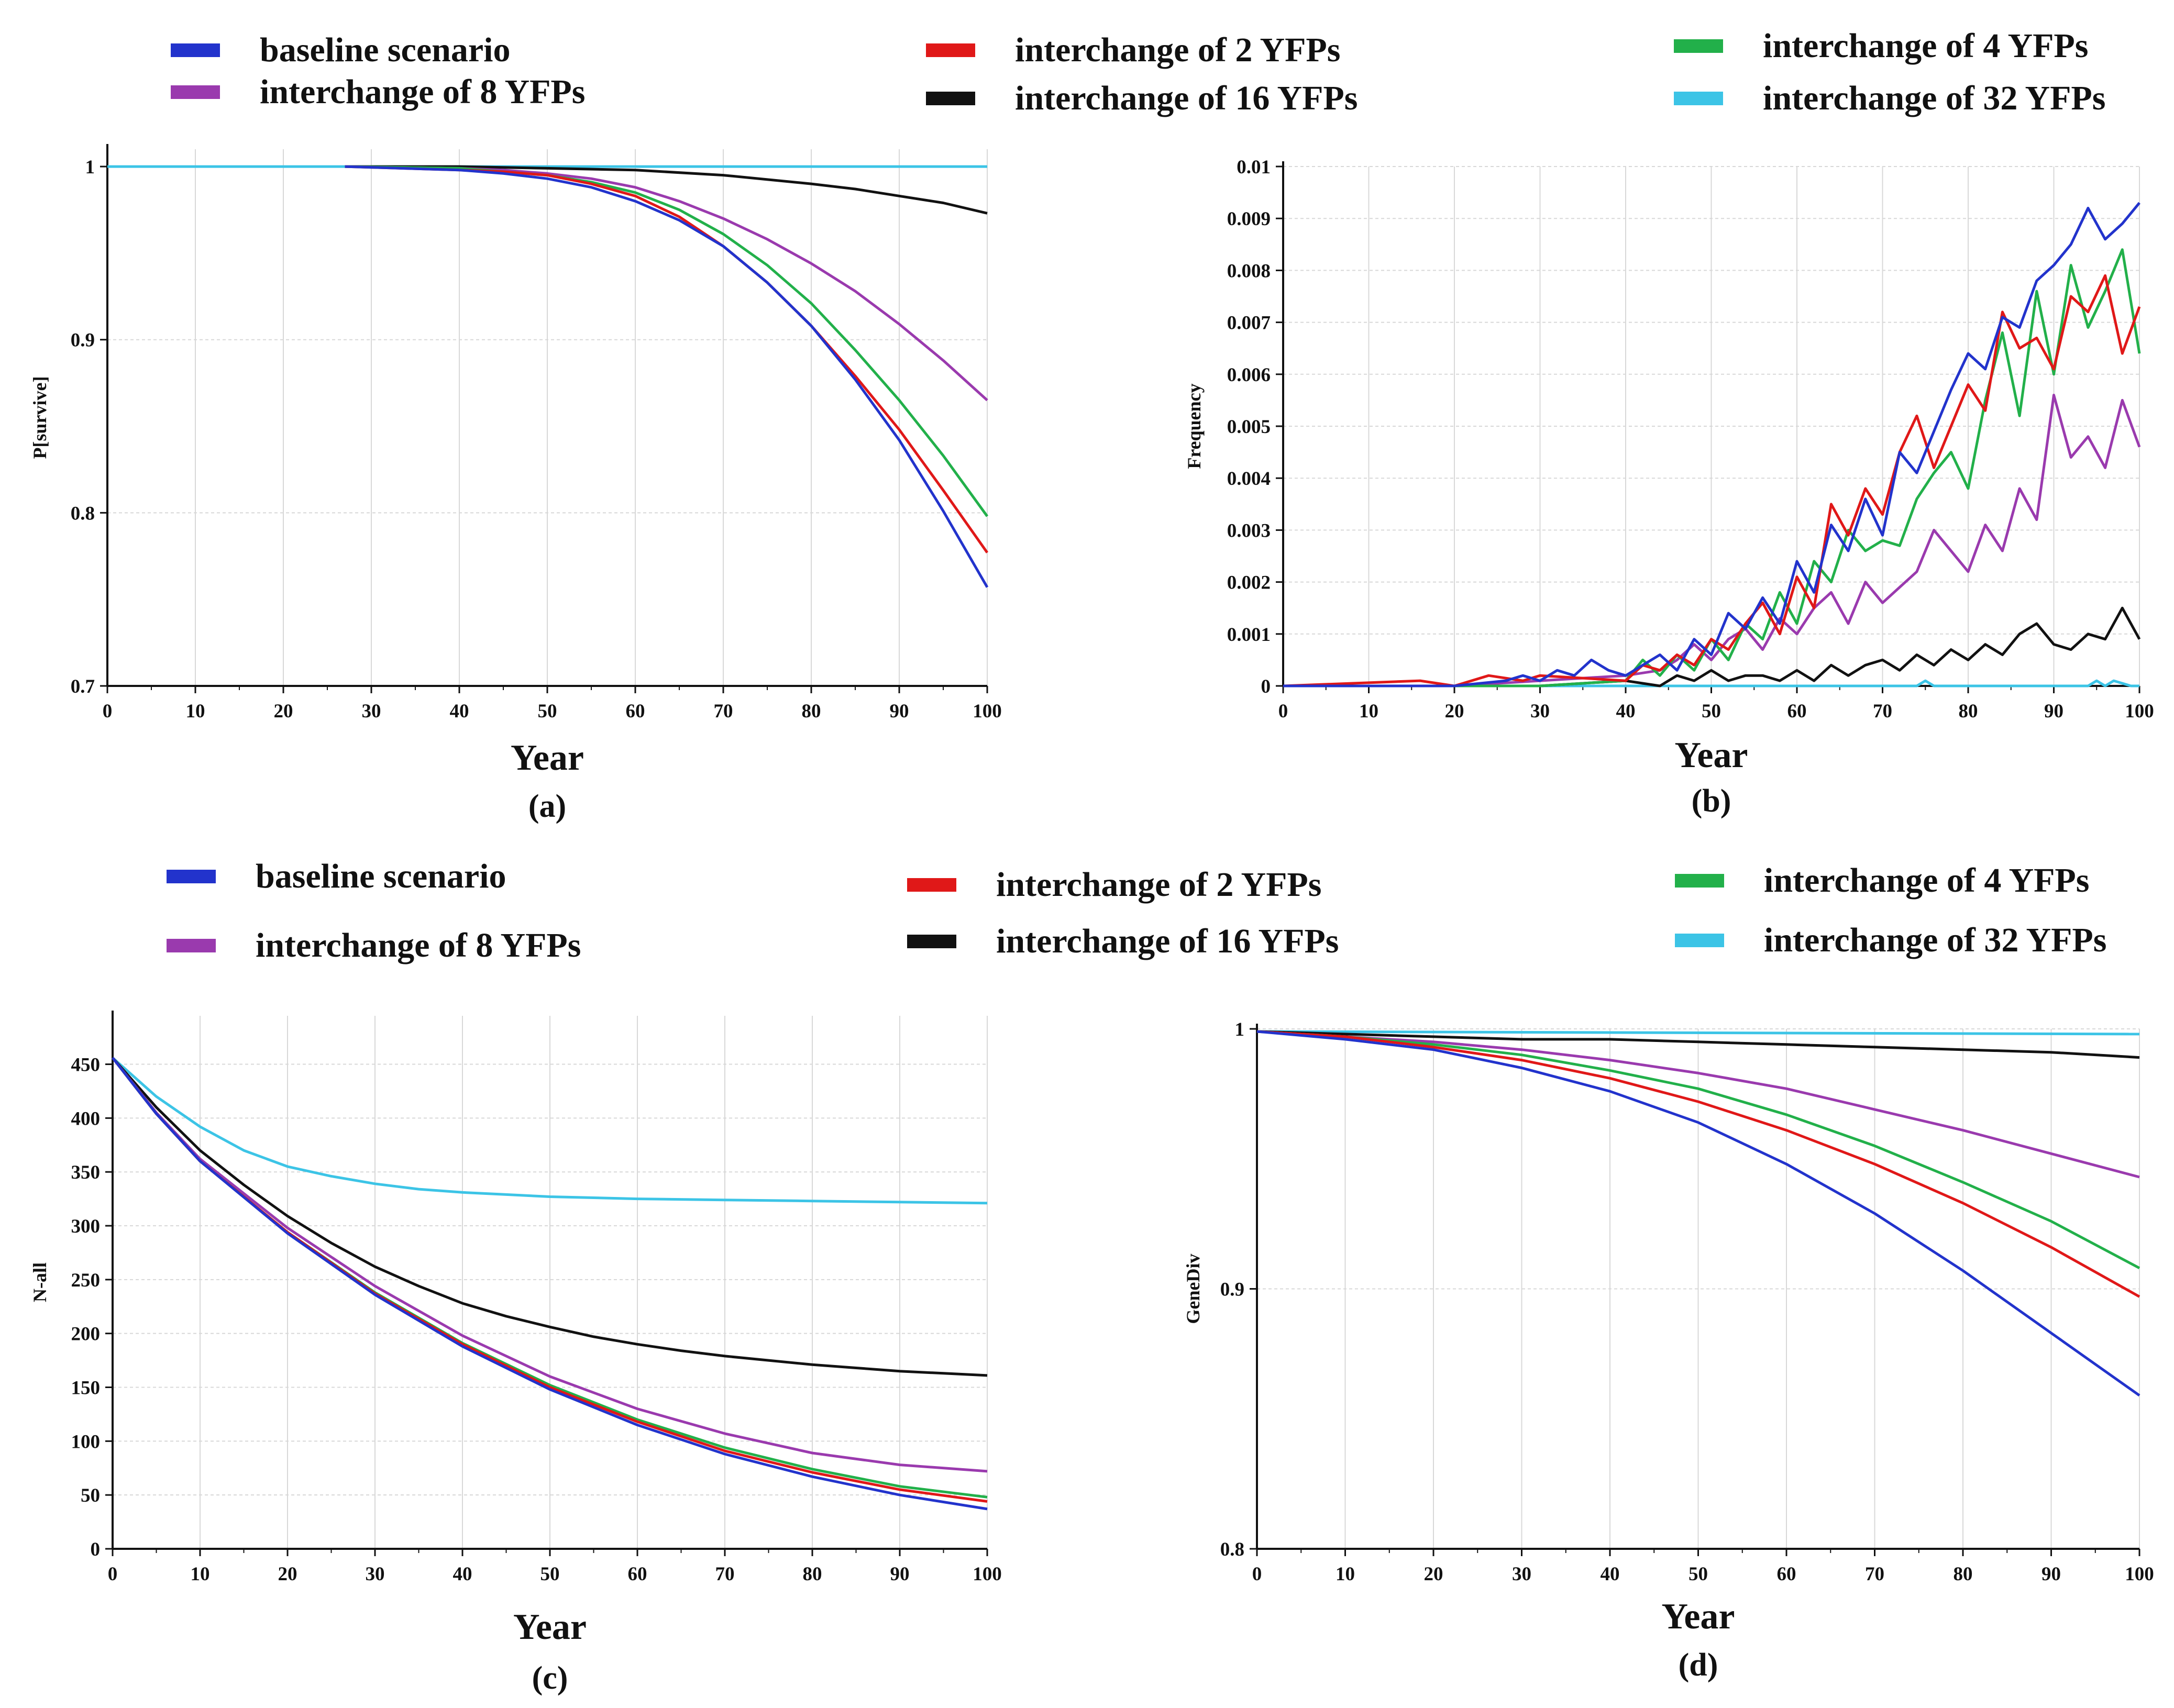  What do you see at coordinates (374, 946) in the screenshot?
I see `legend-bottom-i8: interchange of 8 YFPs` at bounding box center [374, 946].